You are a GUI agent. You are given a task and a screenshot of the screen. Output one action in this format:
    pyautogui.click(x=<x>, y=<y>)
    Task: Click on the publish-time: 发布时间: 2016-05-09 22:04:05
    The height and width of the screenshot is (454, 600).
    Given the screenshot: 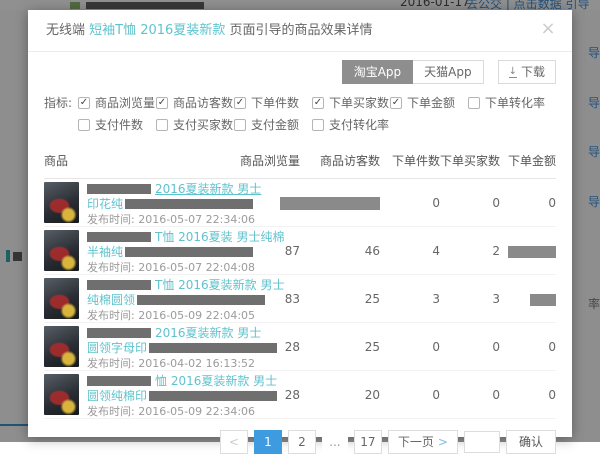 What is the action you would take?
    pyautogui.click(x=171, y=315)
    